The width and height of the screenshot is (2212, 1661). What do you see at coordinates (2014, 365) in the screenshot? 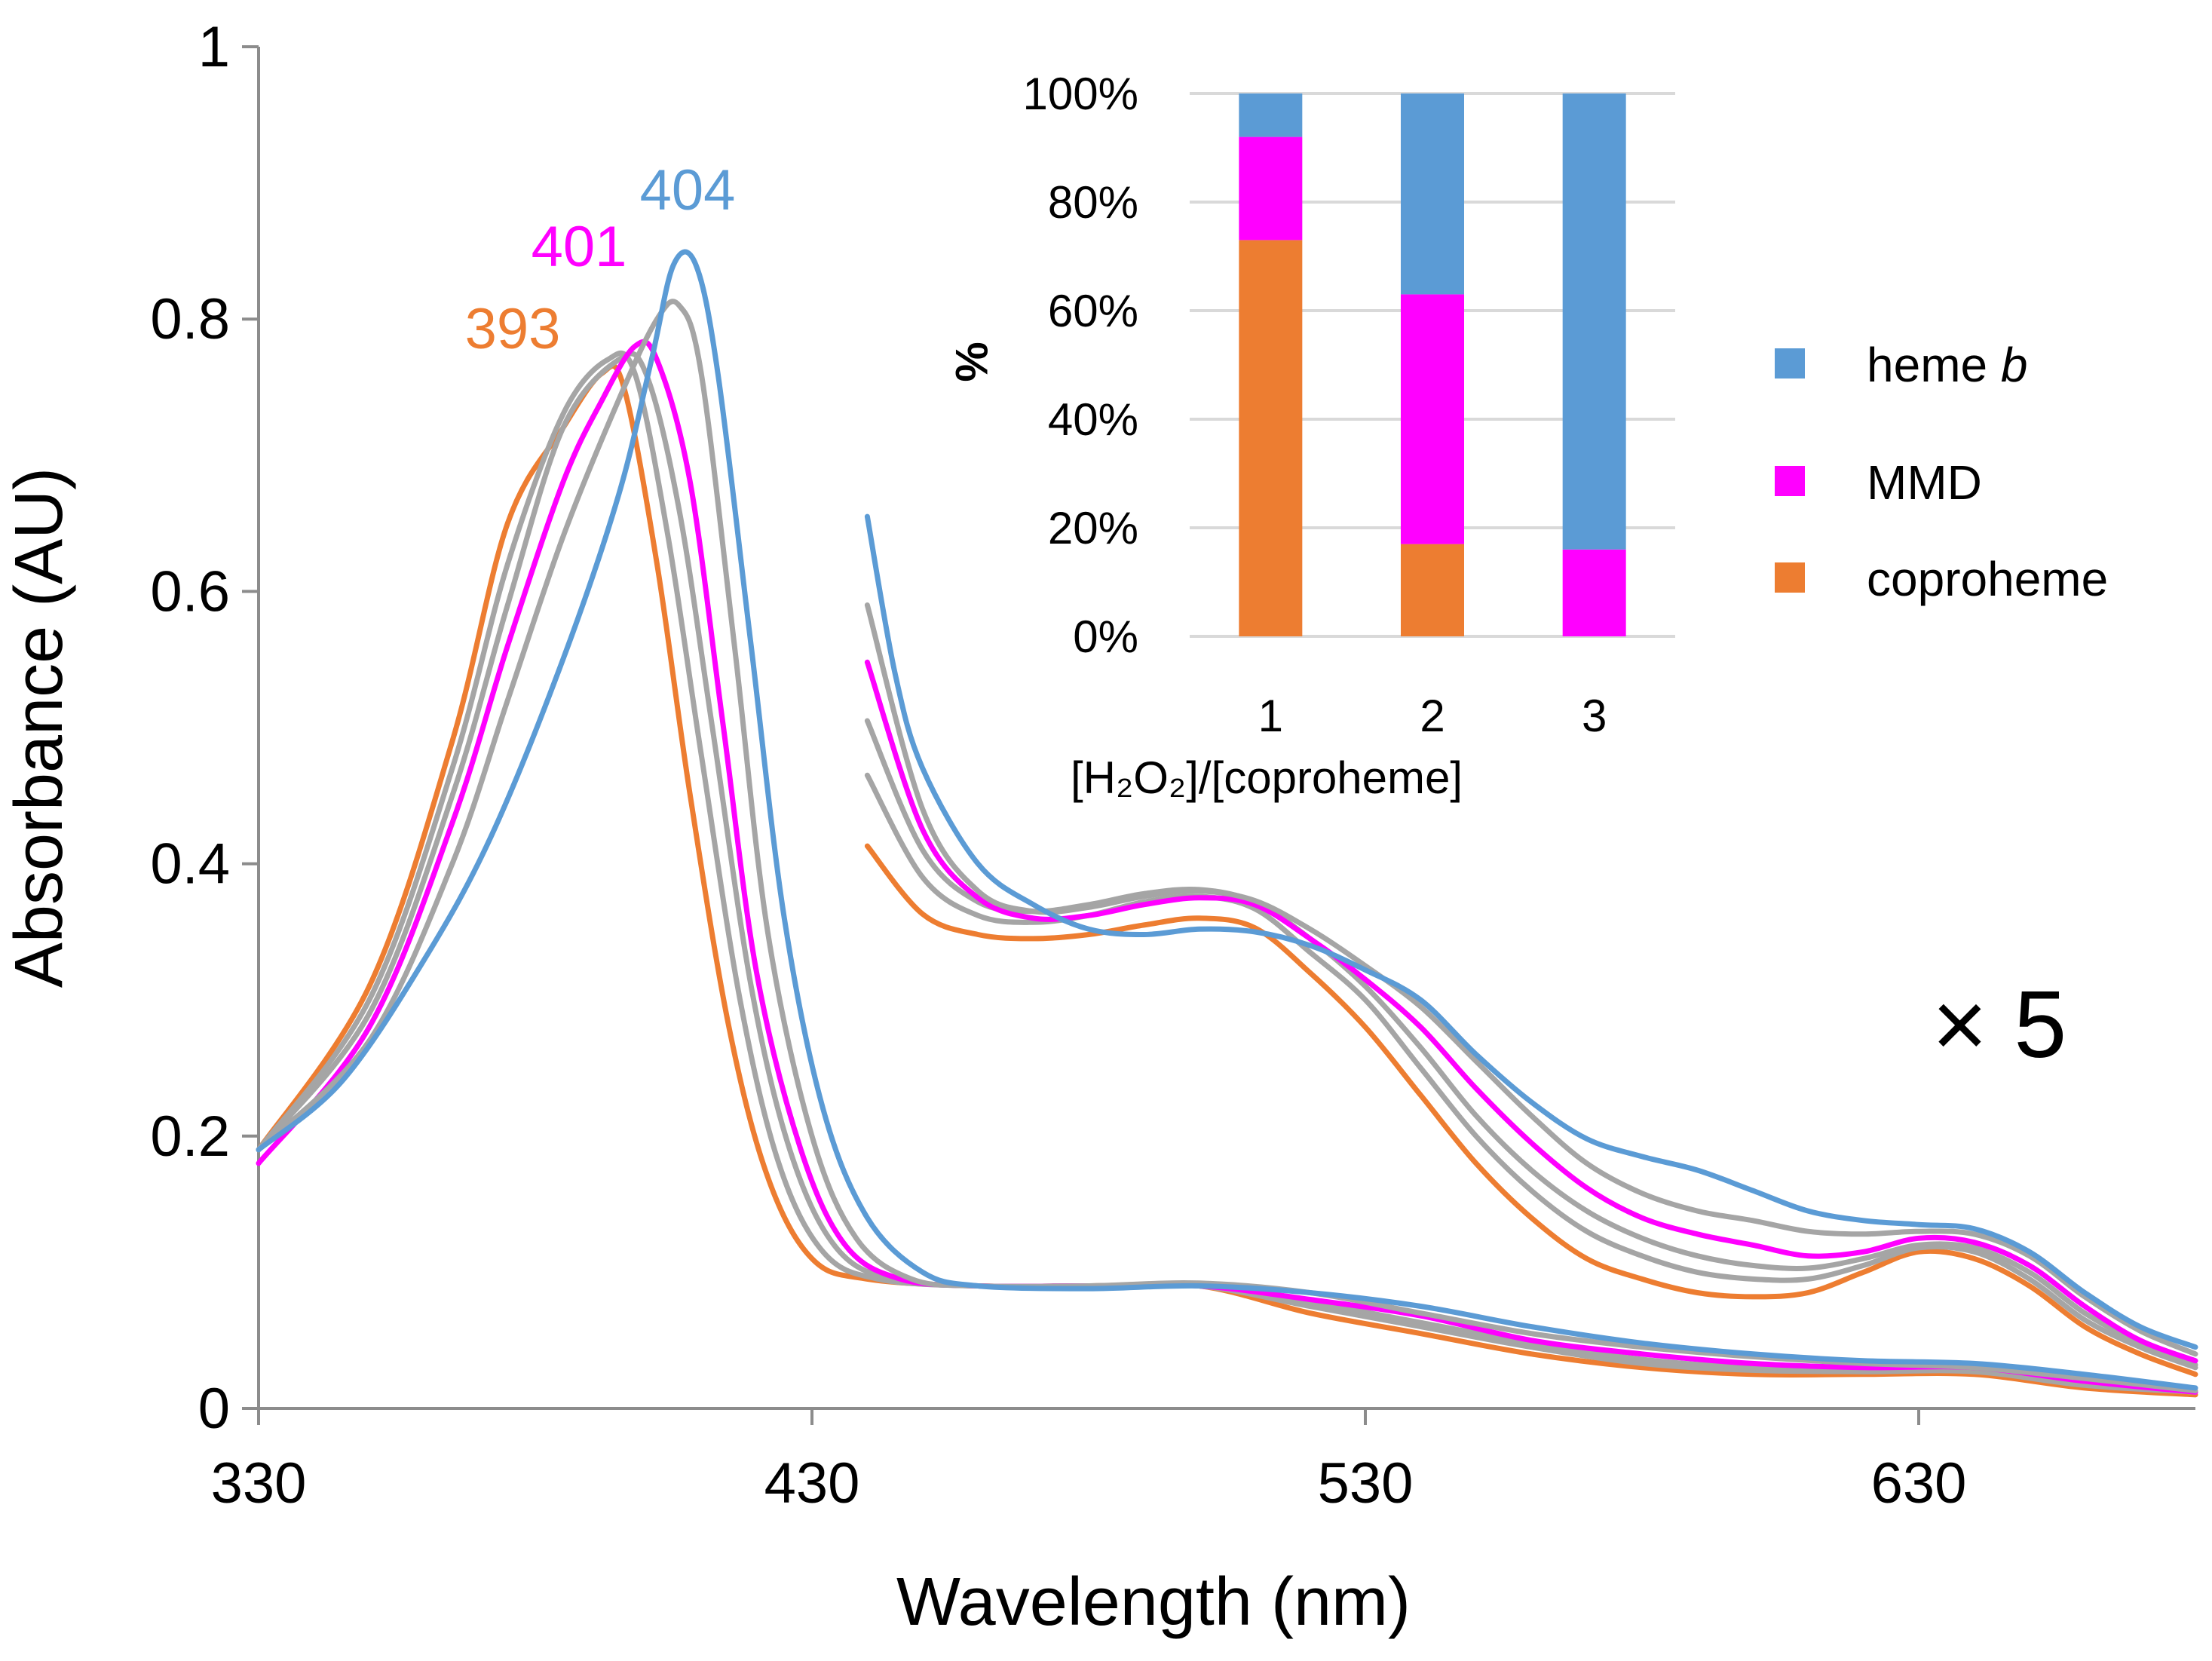
I see `legend-label-heme-b-italic: b` at bounding box center [2014, 365].